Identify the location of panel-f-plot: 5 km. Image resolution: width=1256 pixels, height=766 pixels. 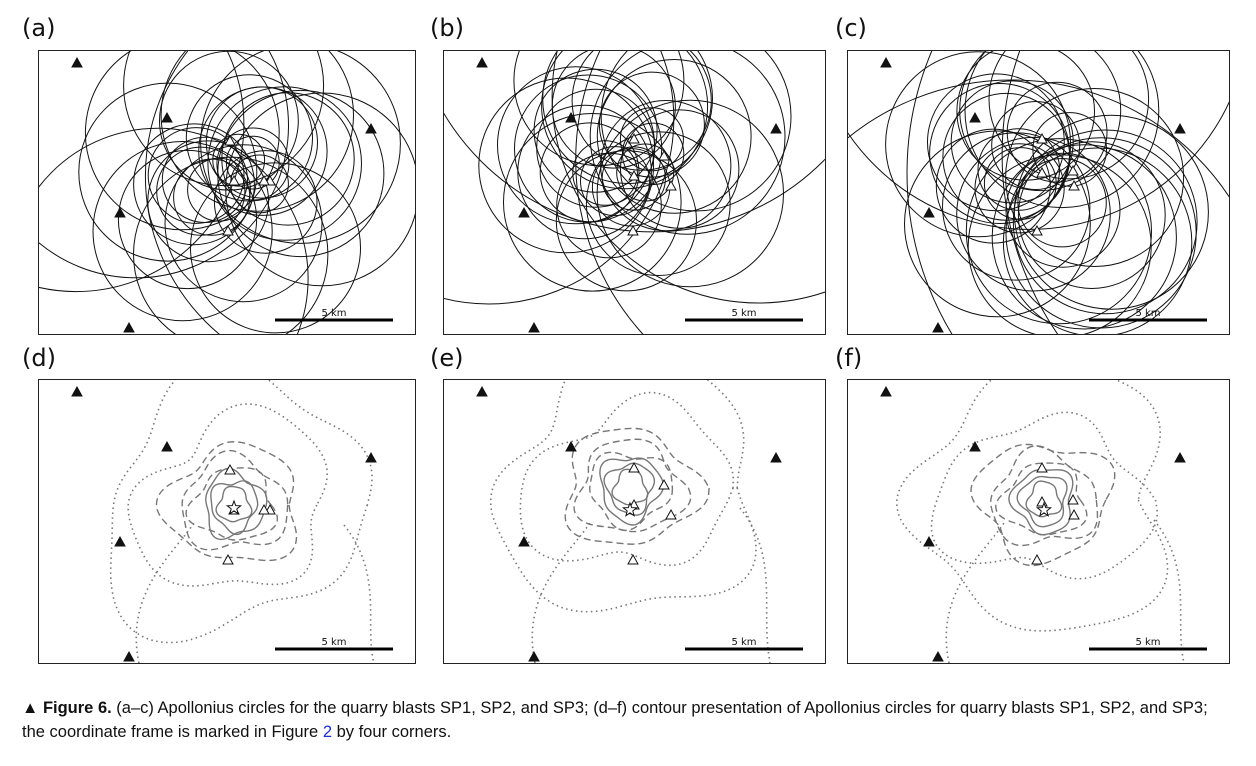
(1038, 521).